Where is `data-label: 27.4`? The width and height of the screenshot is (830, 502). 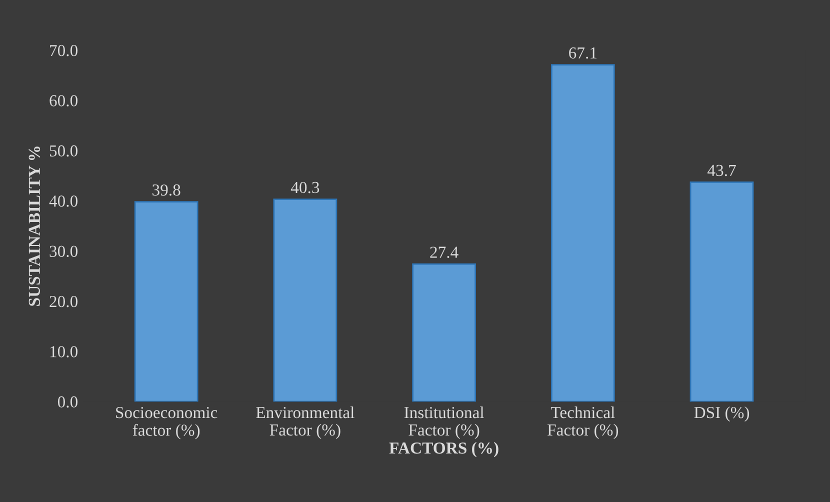 data-label: 27.4 is located at coordinates (444, 252).